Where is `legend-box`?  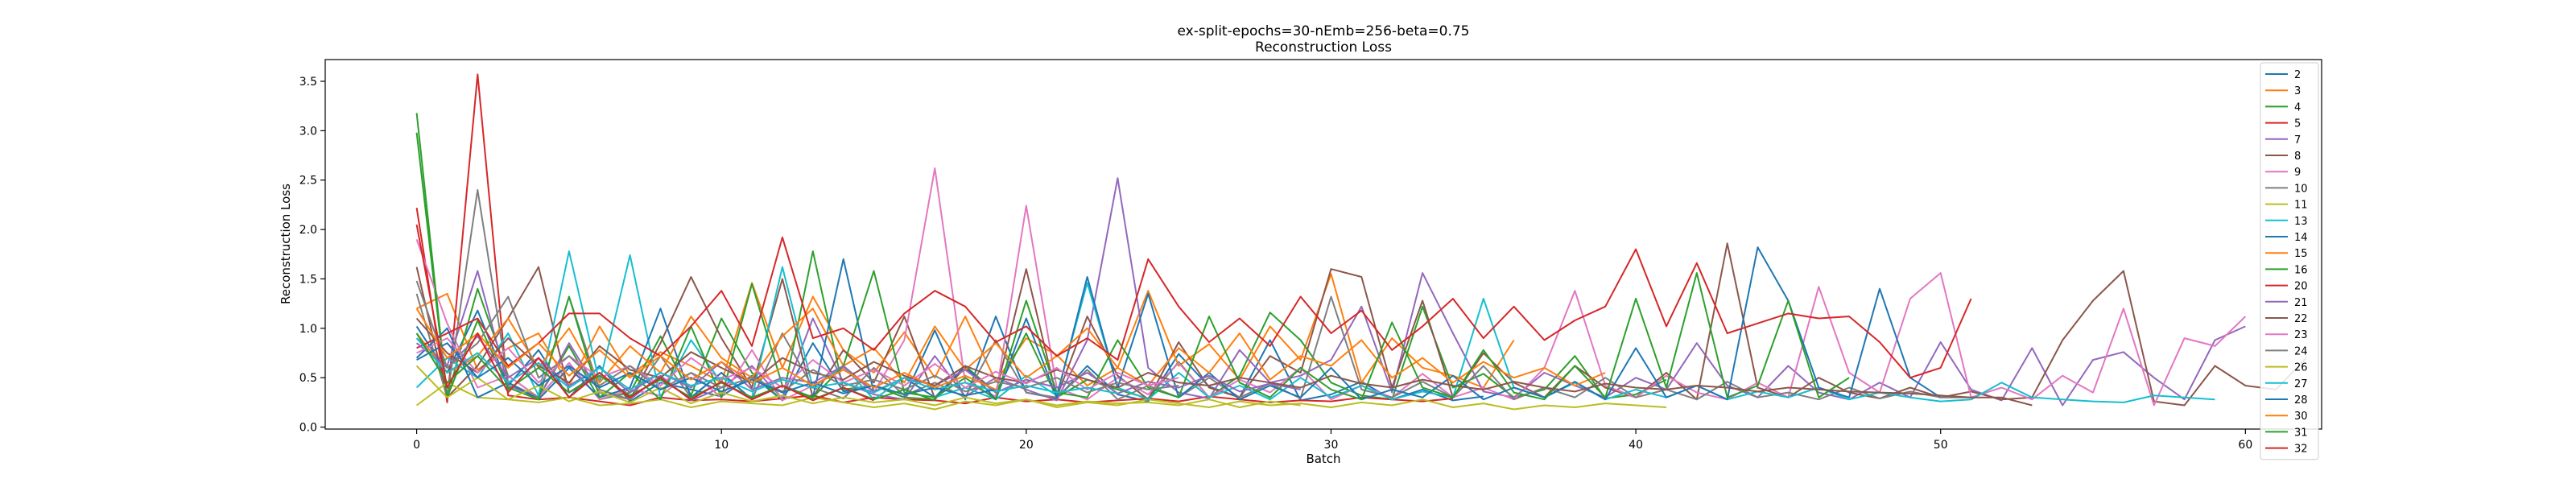
legend-box is located at coordinates (2289, 261).